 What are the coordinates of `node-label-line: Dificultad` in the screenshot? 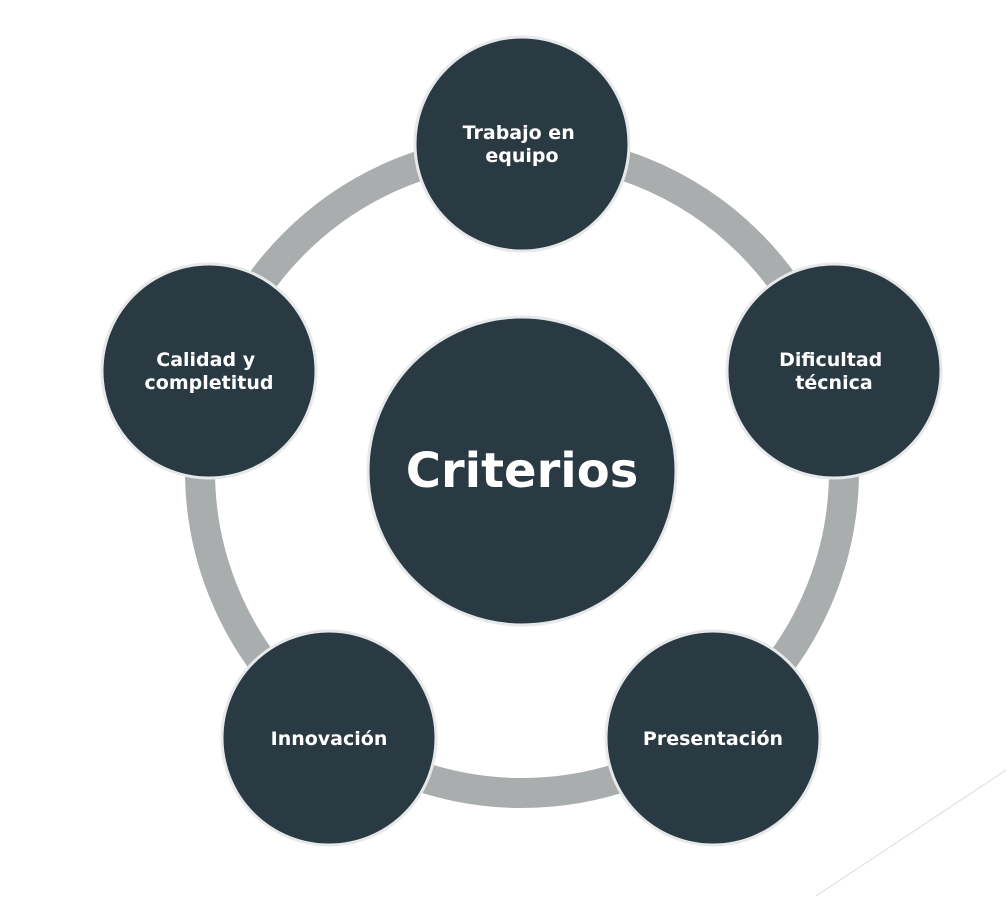 It's located at (830, 360).